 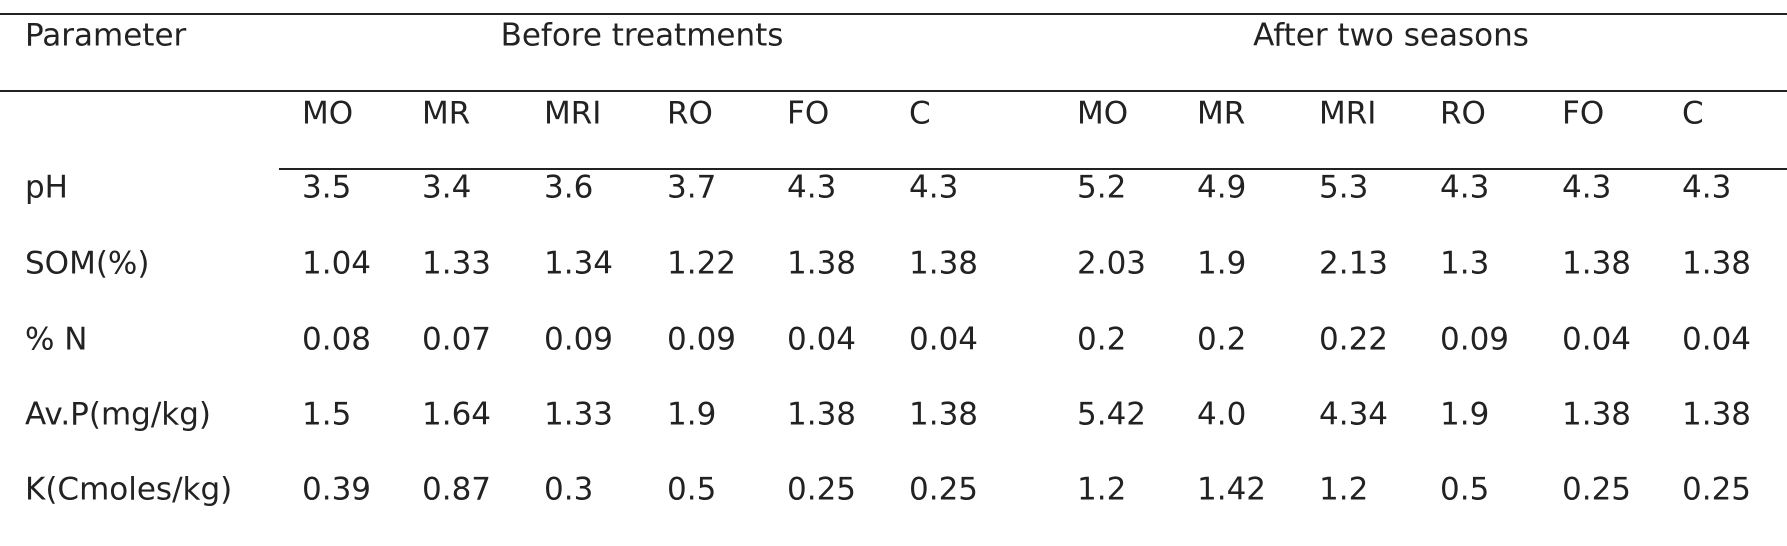 What do you see at coordinates (1465, 263) in the screenshot?
I see `table-cell: 1.3` at bounding box center [1465, 263].